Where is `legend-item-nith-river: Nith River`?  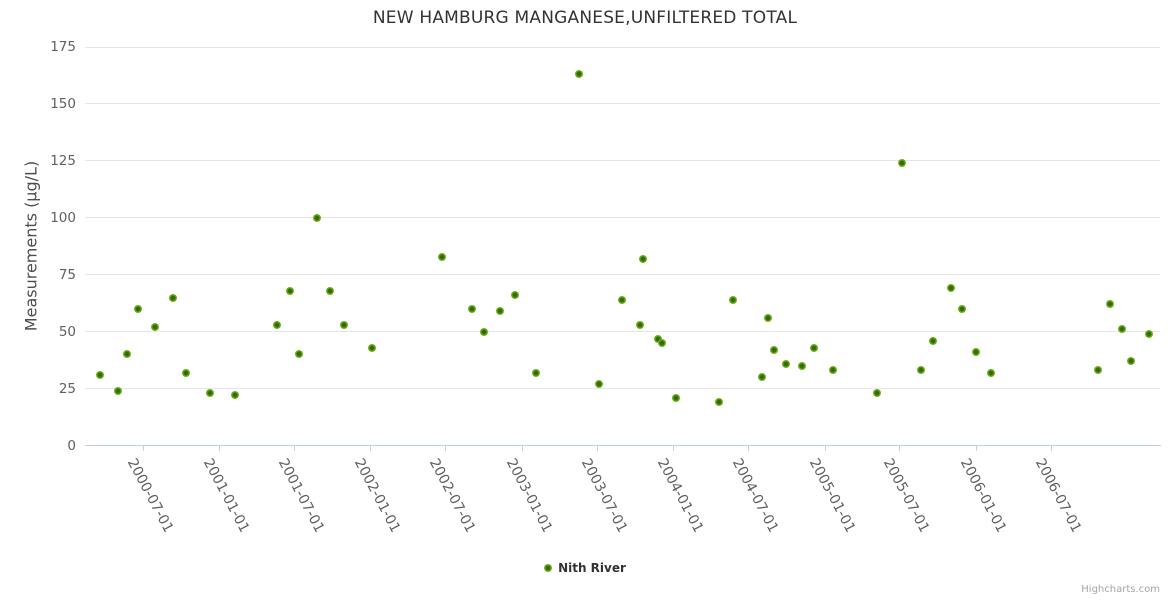 legend-item-nith-river: Nith River is located at coordinates (585, 568).